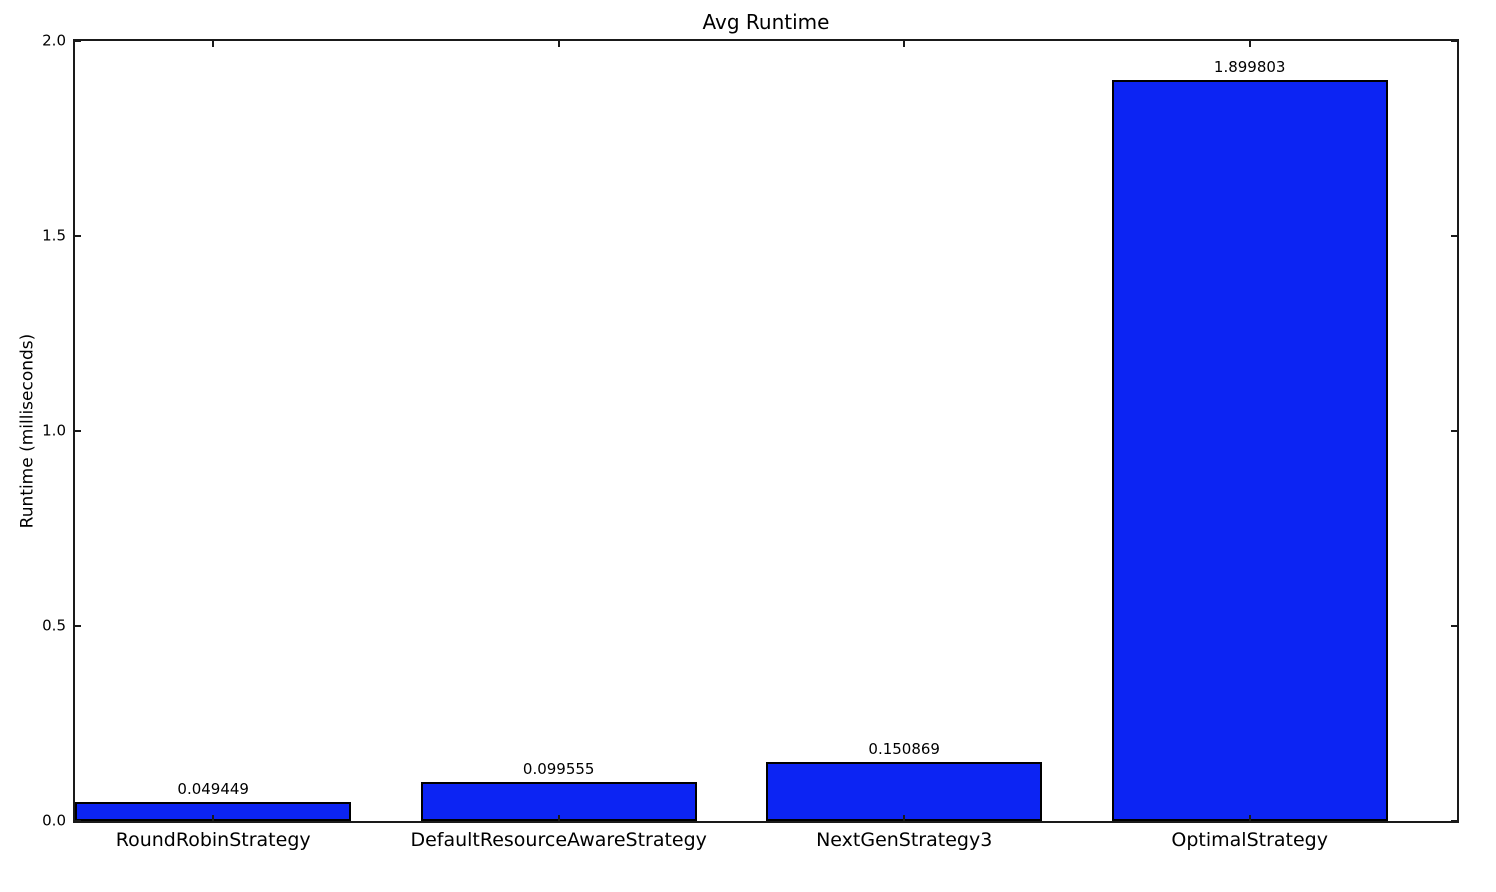 The image size is (1496, 892). I want to click on bar-value-label: 1.899803, so click(1249, 67).